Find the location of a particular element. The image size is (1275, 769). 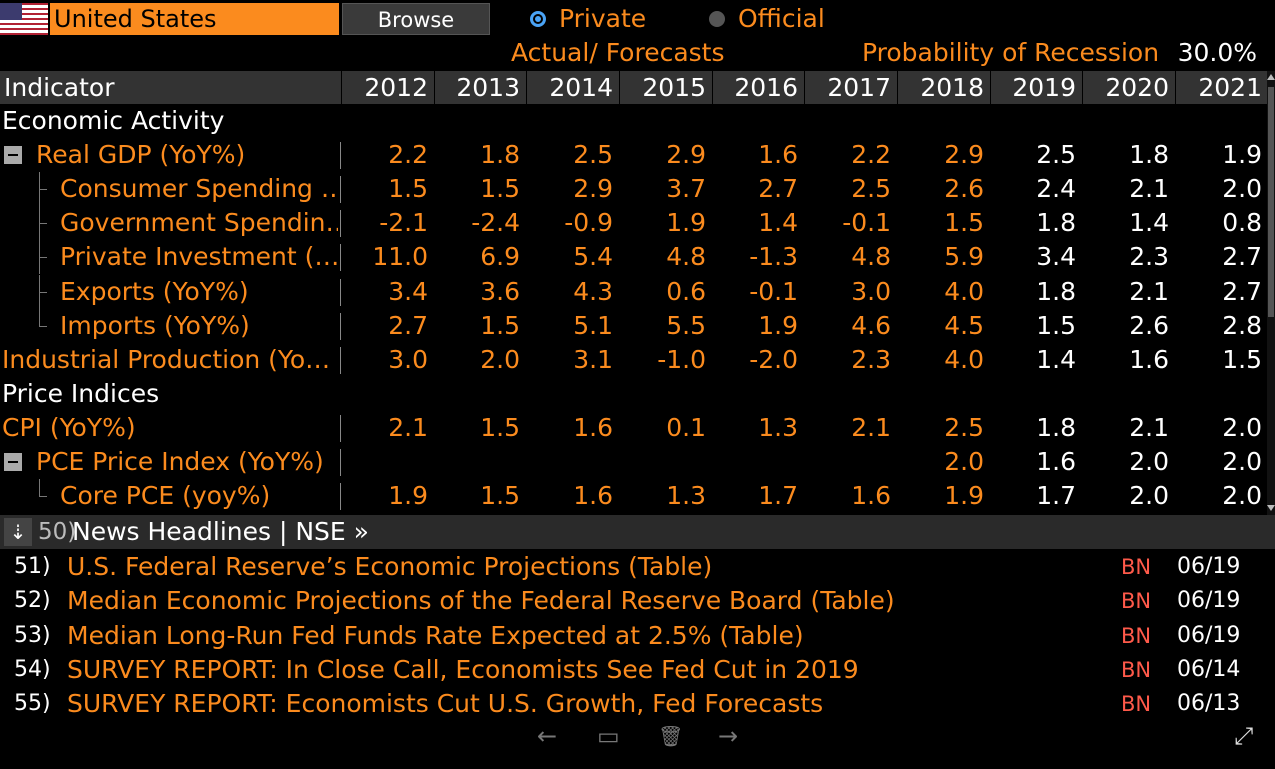

indicator-label: Core PCE (yoy%) is located at coordinates (165, 496).